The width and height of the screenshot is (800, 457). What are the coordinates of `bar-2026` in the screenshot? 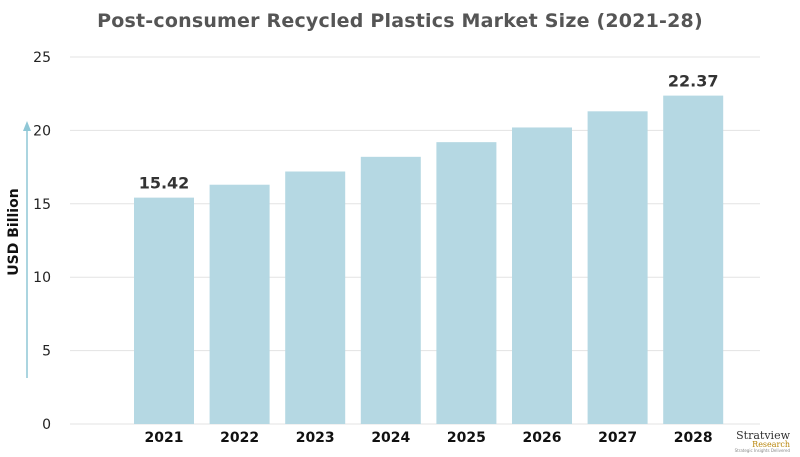 It's located at (542, 276).